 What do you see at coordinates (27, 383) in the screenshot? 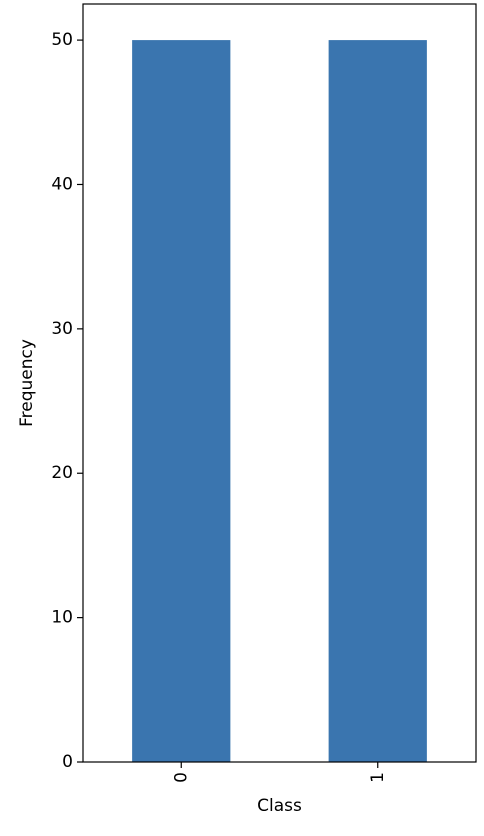
I see `y-axis-label: Frequency` at bounding box center [27, 383].